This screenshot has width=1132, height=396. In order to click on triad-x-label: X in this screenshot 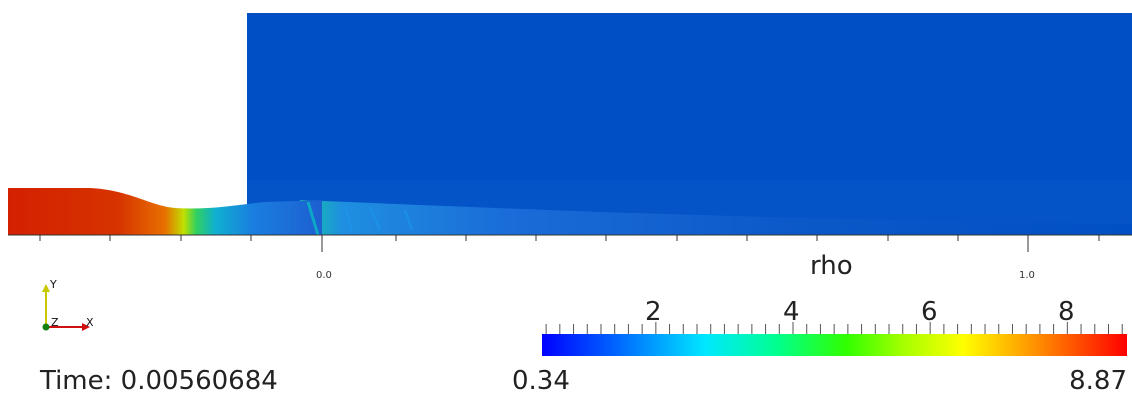, I will do `click(90, 322)`.